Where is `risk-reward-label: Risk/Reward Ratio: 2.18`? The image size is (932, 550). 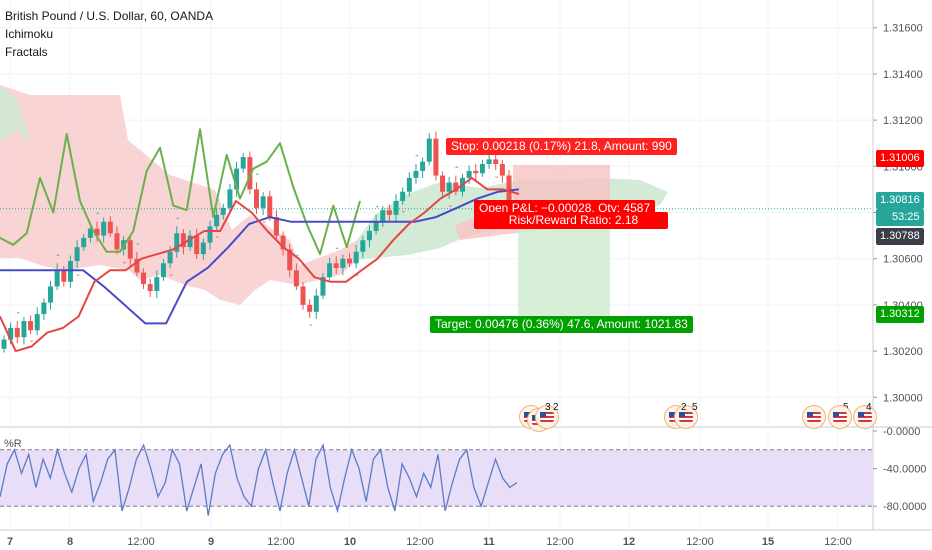
risk-reward-label: Risk/Reward Ratio: 2.18 is located at coordinates (571, 220).